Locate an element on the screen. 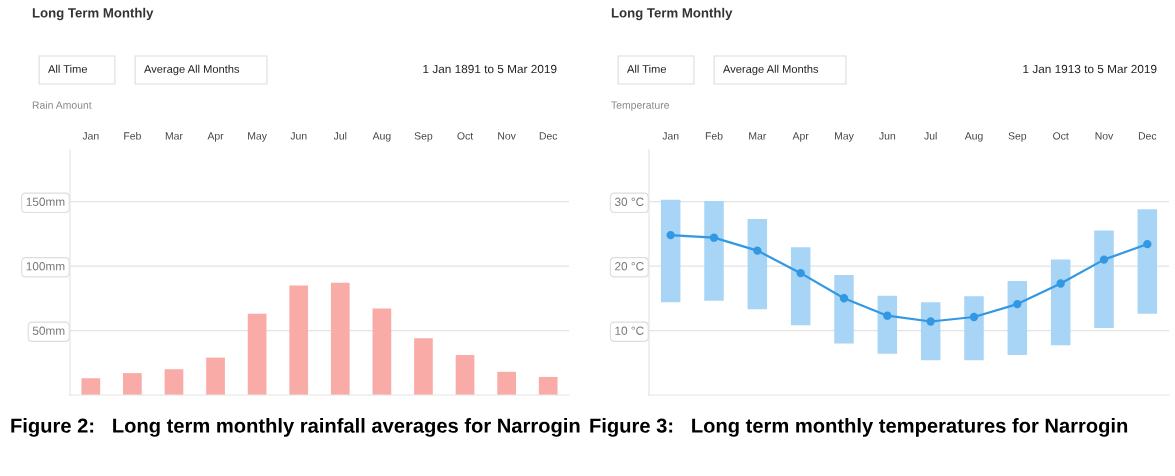  y-axis-title: Rain Amount is located at coordinates (62, 105).